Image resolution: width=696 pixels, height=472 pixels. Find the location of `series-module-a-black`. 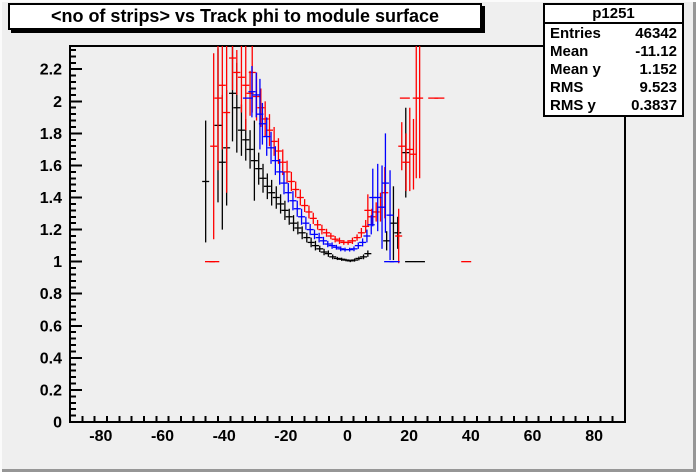

series-module-a-black is located at coordinates (313, 154).